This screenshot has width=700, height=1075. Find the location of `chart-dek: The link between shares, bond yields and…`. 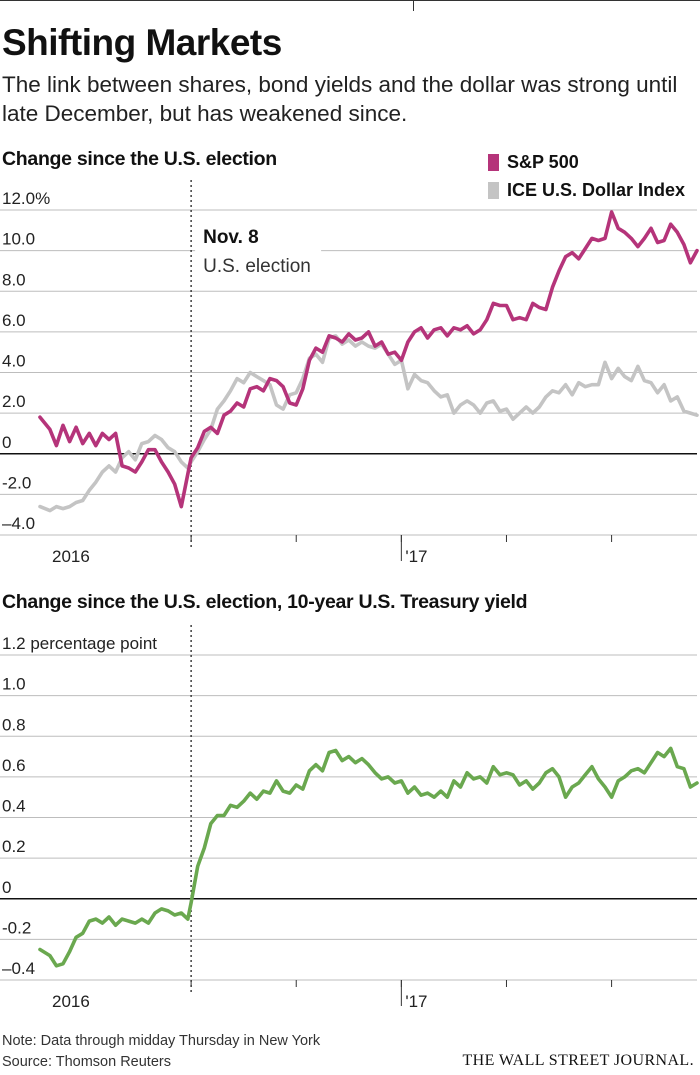

chart-dek: The link between shares, bond yields and… is located at coordinates (340, 99).